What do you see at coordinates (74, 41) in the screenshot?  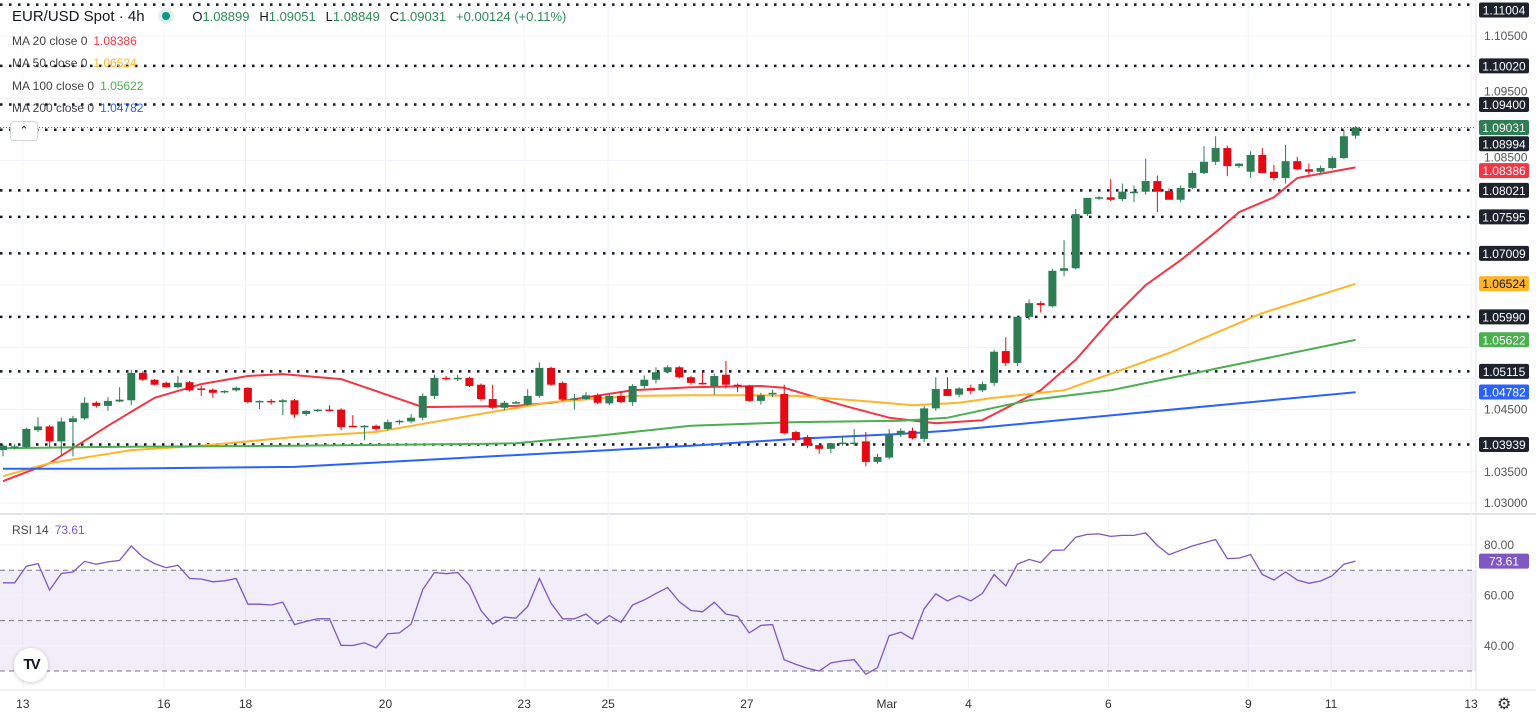 I see `ma20-legend: MA 20 close 0 1.08386` at bounding box center [74, 41].